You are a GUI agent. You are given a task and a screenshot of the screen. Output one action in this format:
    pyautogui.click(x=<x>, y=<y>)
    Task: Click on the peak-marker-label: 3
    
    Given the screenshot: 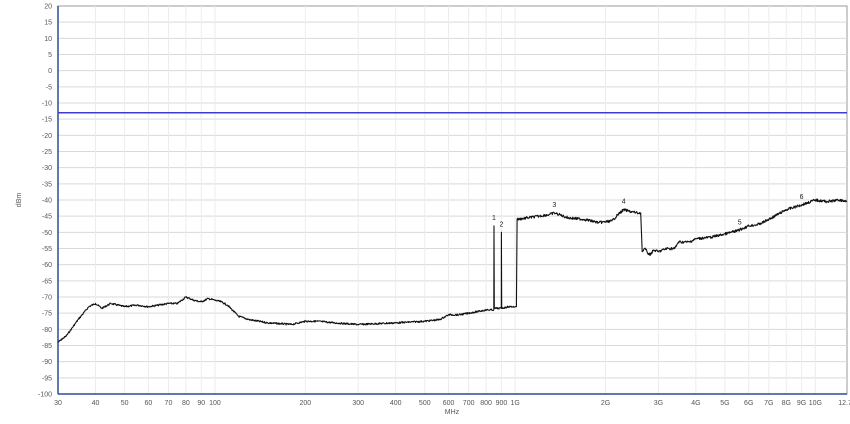 What is the action you would take?
    pyautogui.click(x=554, y=205)
    